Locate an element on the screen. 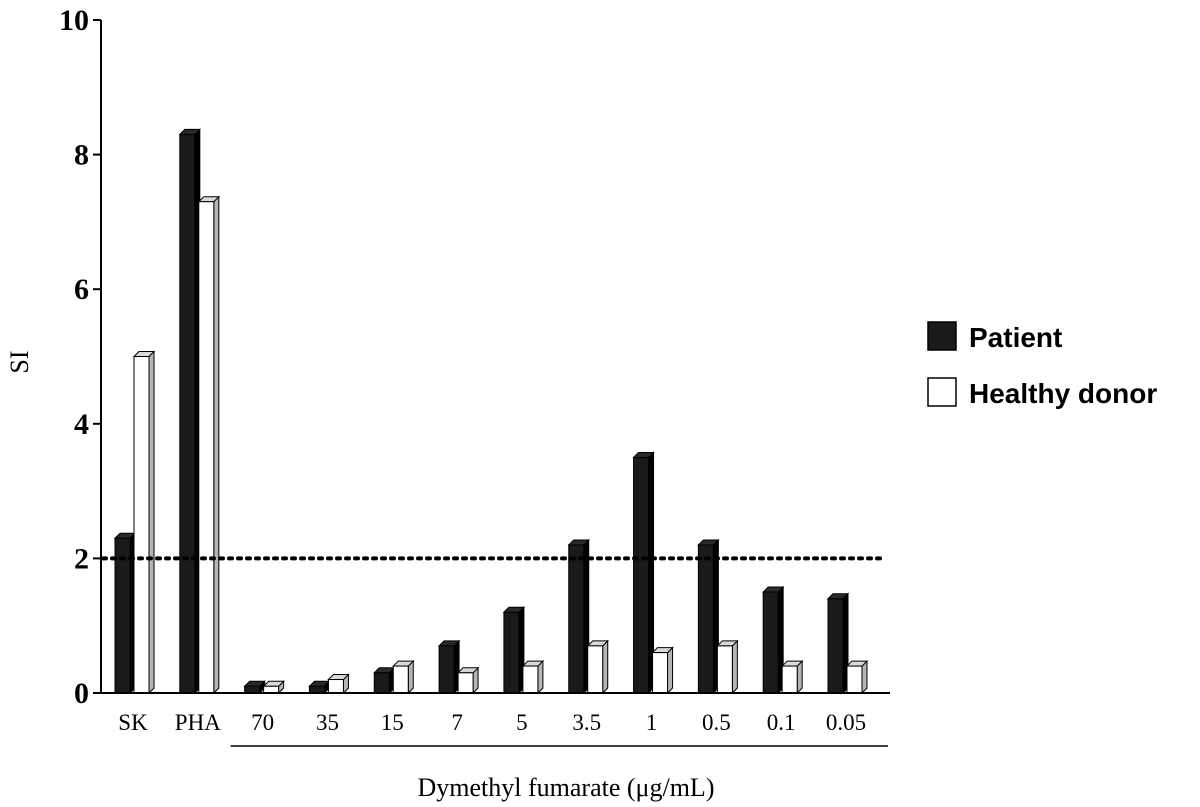  x-tick-label: 5 is located at coordinates (522, 722).